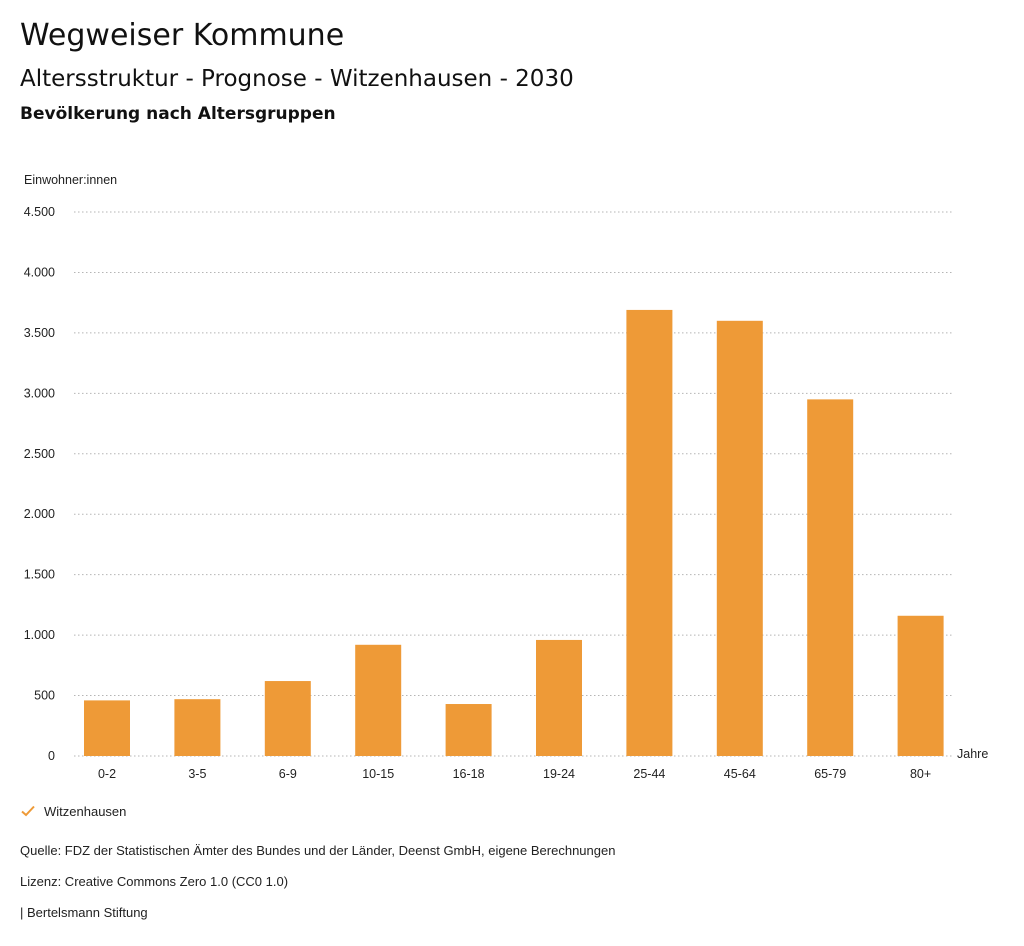 This screenshot has width=1024, height=946. What do you see at coordinates (288, 774) in the screenshot?
I see `x-tick-label: 6-9` at bounding box center [288, 774].